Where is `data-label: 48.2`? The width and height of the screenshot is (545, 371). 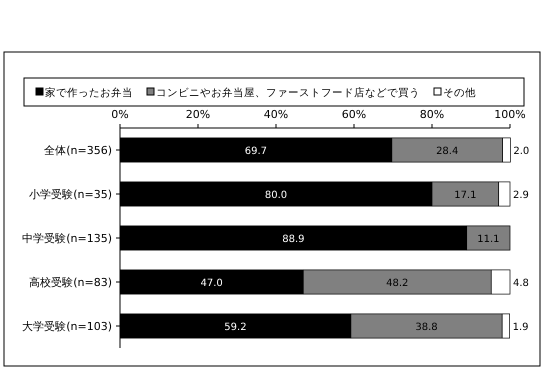 data-label: 48.2 is located at coordinates (397, 283).